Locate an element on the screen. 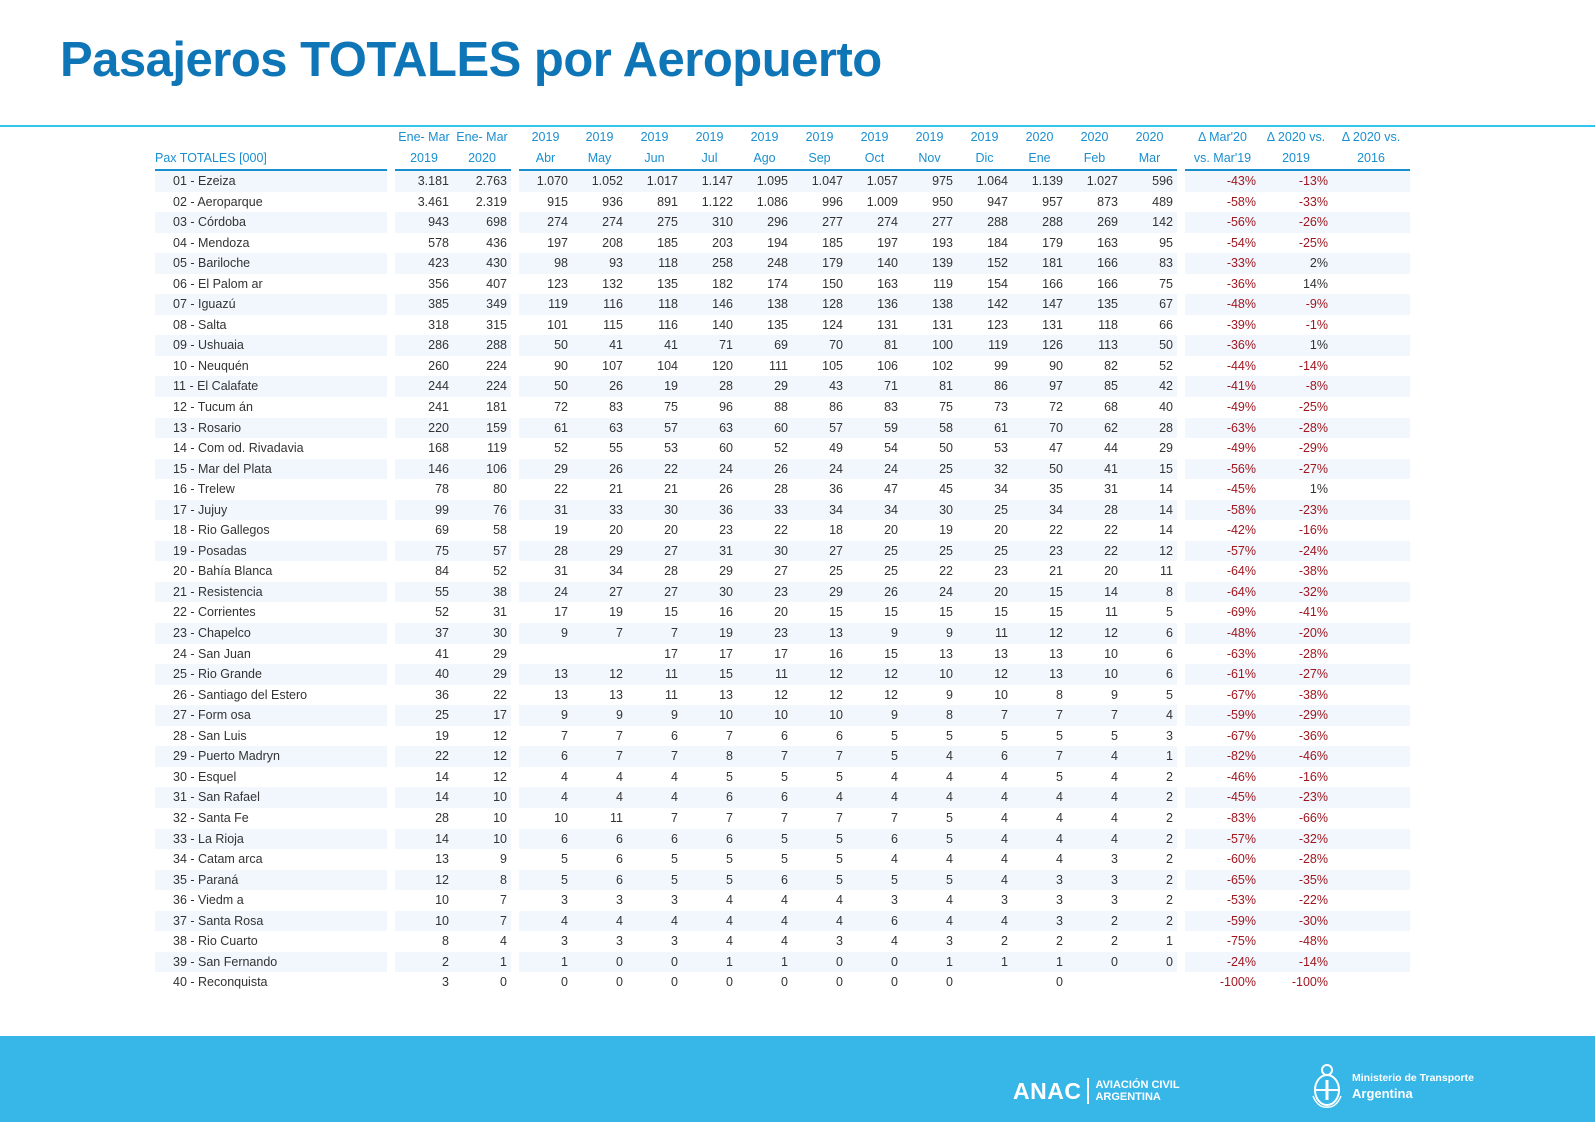  airport-name-cell: 15 - Mar del Plata is located at coordinates (271, 469).